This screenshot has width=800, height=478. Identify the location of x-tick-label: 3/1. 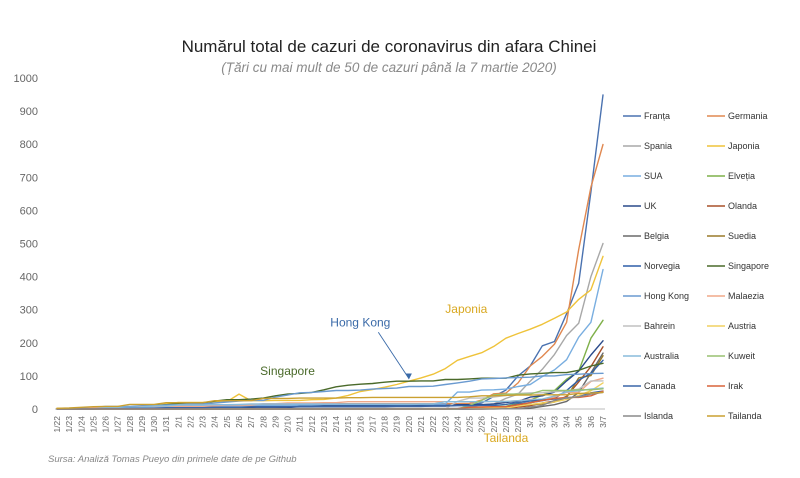
(530, 422).